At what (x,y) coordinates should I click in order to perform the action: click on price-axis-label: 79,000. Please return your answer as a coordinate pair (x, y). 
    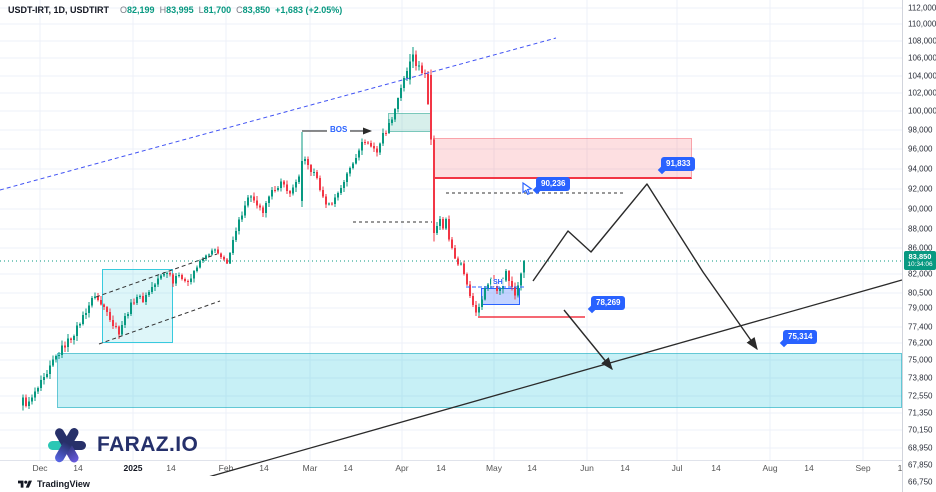
    Looking at the image, I should click on (920, 308).